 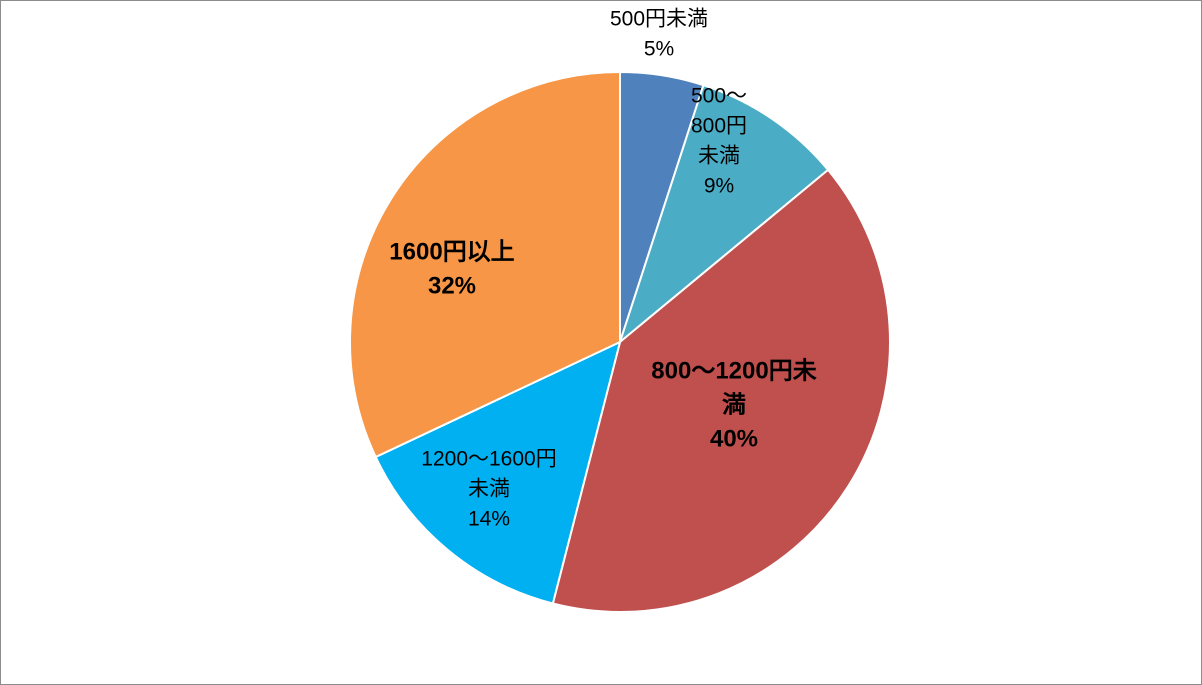 What do you see at coordinates (489, 518) in the screenshot?
I see `slice-label-line: 14%` at bounding box center [489, 518].